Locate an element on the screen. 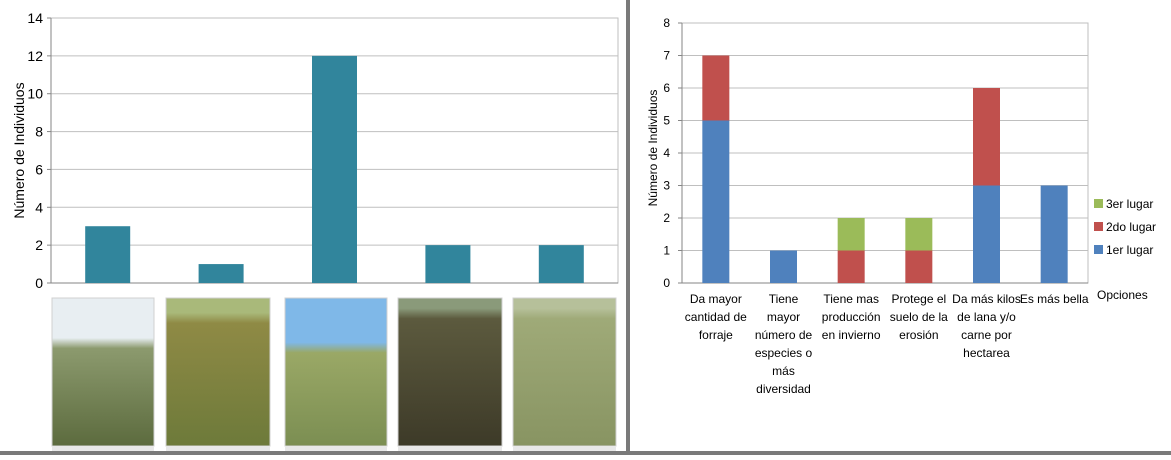  x-tick-label: hectarea is located at coordinates (986, 353).